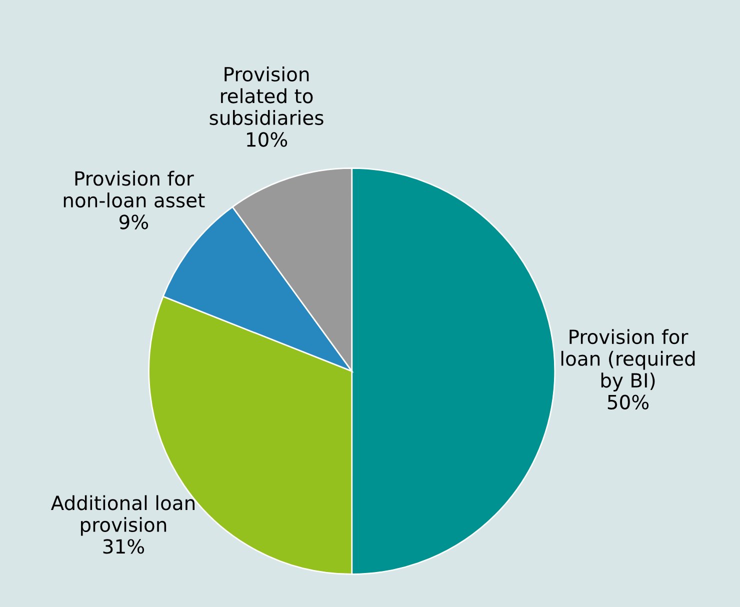  Describe the element at coordinates (122, 515) in the screenshot. I see `slice-label: Additional loan provision` at that location.